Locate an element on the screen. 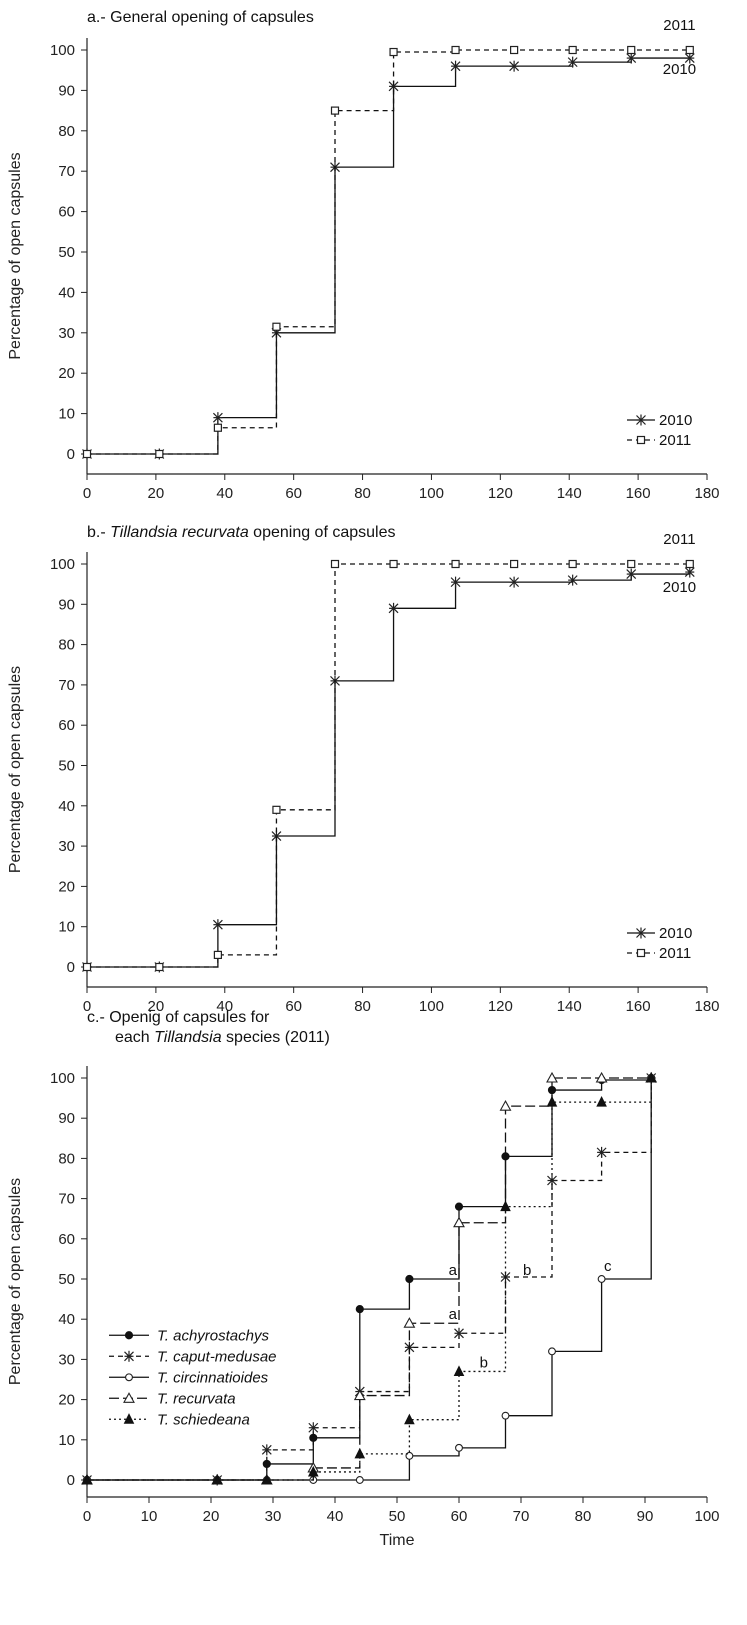  title-part: b.- is located at coordinates (98, 532).